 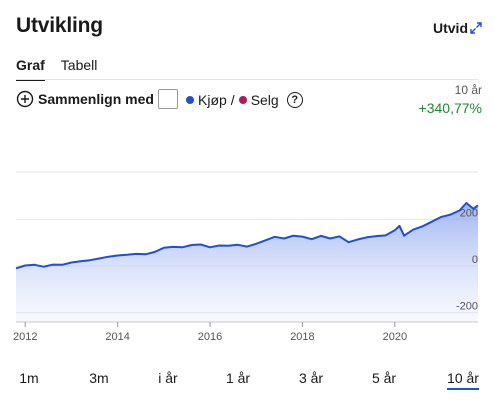 What do you see at coordinates (25, 337) in the screenshot?
I see `x-tick-label: 2012` at bounding box center [25, 337].